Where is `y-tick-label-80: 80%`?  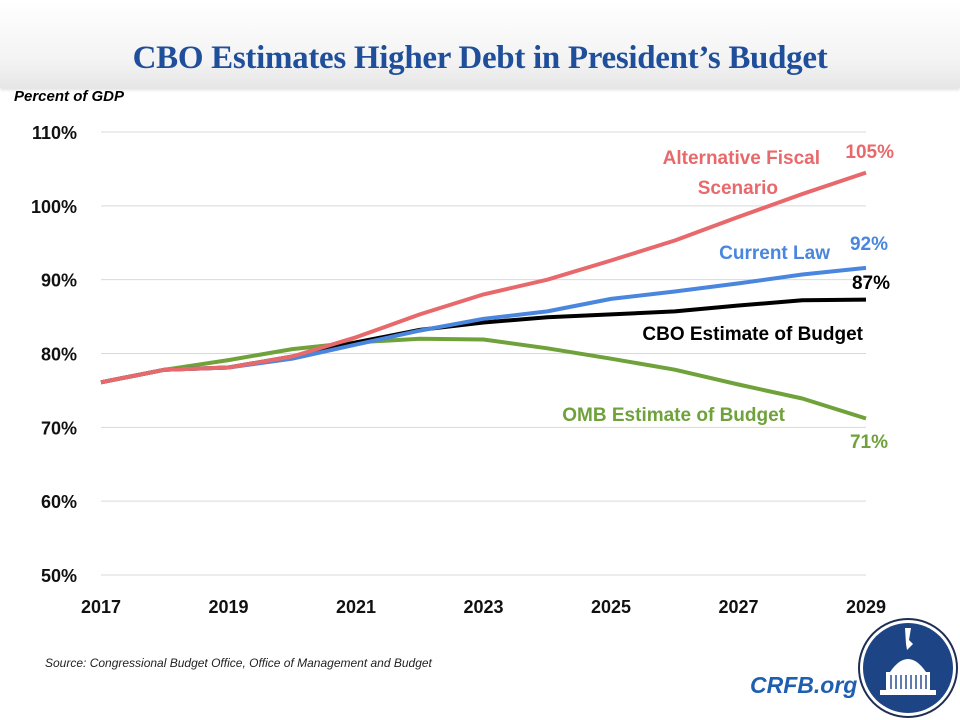
y-tick-label-80: 80% is located at coordinates (59, 355).